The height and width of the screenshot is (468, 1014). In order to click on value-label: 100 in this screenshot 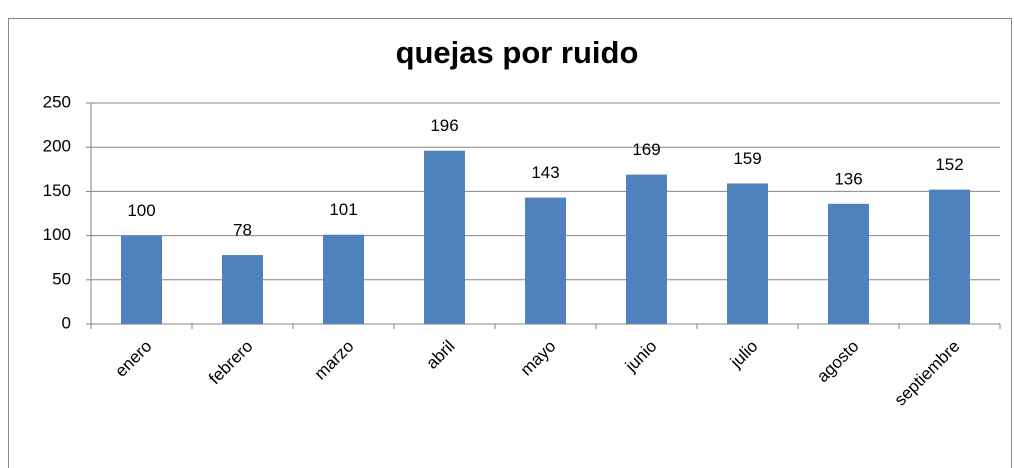, I will do `click(141, 210)`.